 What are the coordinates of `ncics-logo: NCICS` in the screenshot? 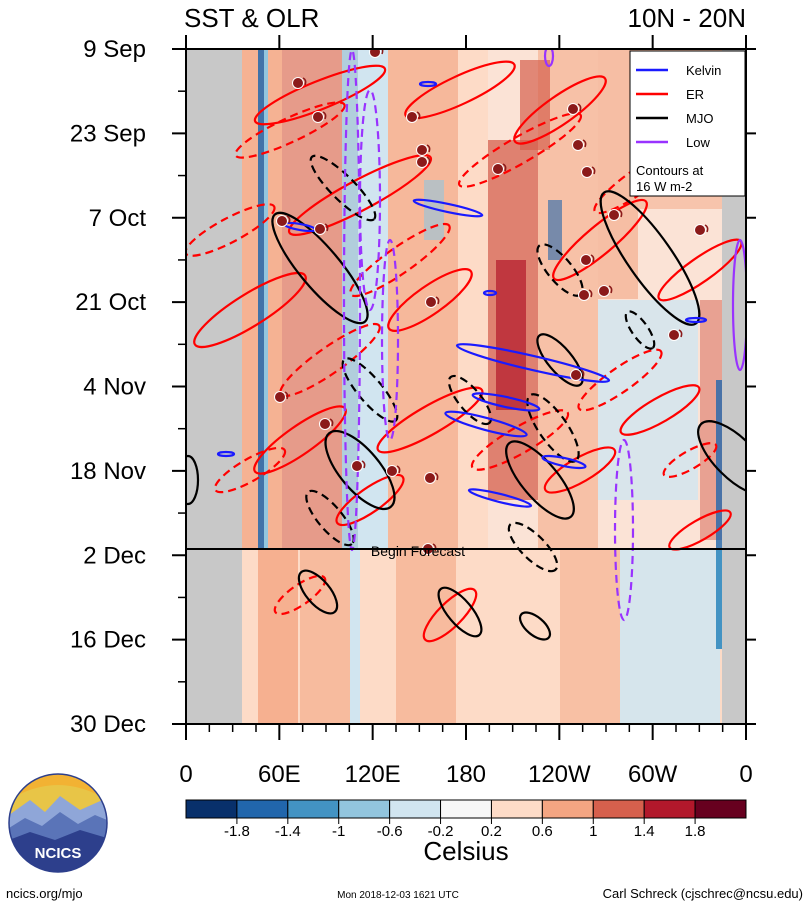 It's located at (58, 823).